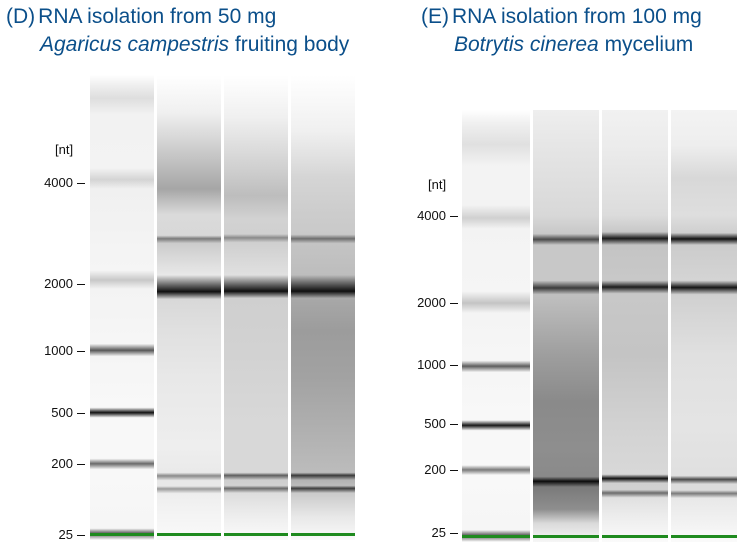 The image size is (750, 553). What do you see at coordinates (437, 184) in the screenshot?
I see `panel-e-unit: [nt]` at bounding box center [437, 184].